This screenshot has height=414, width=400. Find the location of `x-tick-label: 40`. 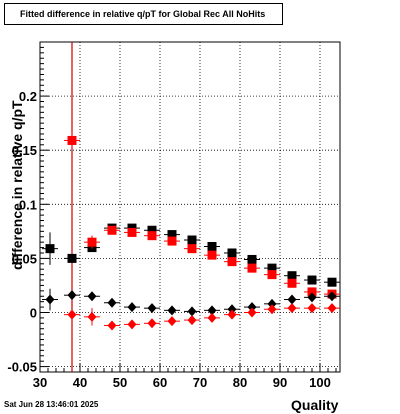

x-tick-label: 40 is located at coordinates (80, 382).